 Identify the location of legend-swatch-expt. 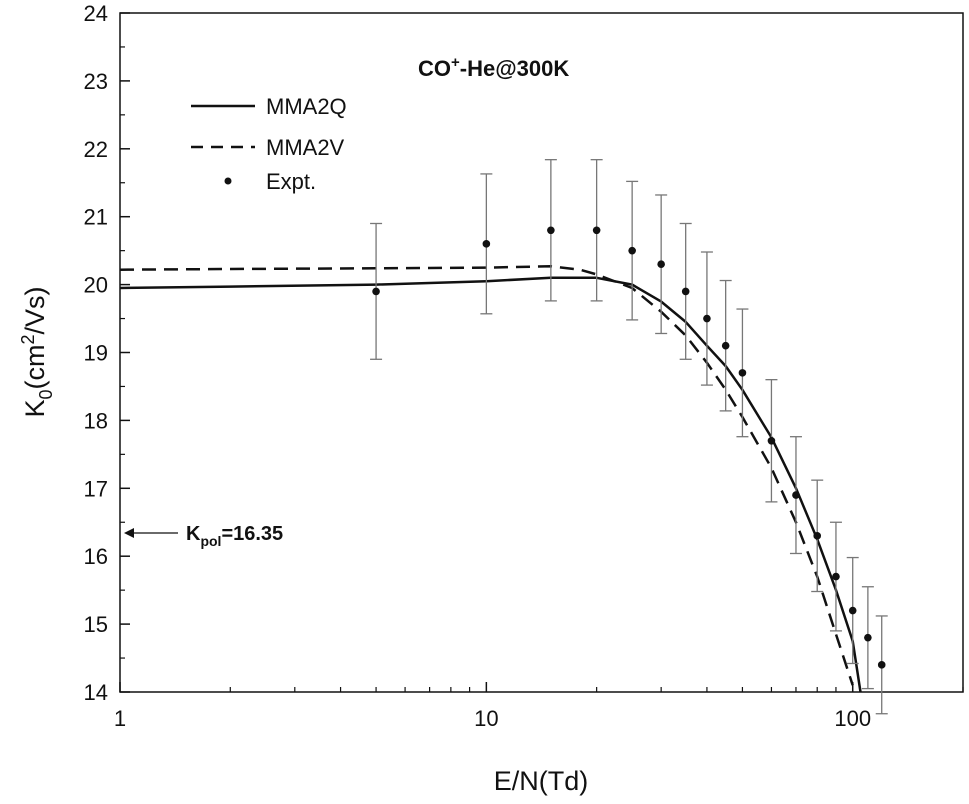
(228, 181).